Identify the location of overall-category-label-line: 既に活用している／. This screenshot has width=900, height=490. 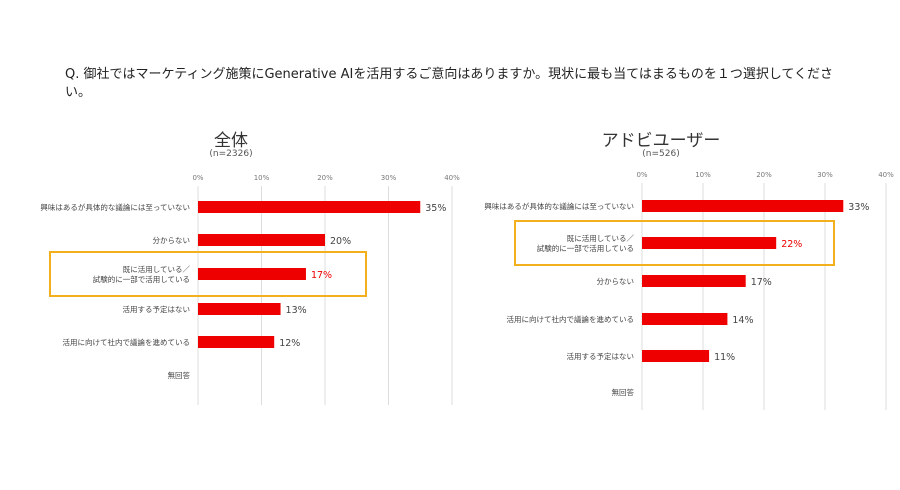
(157, 269).